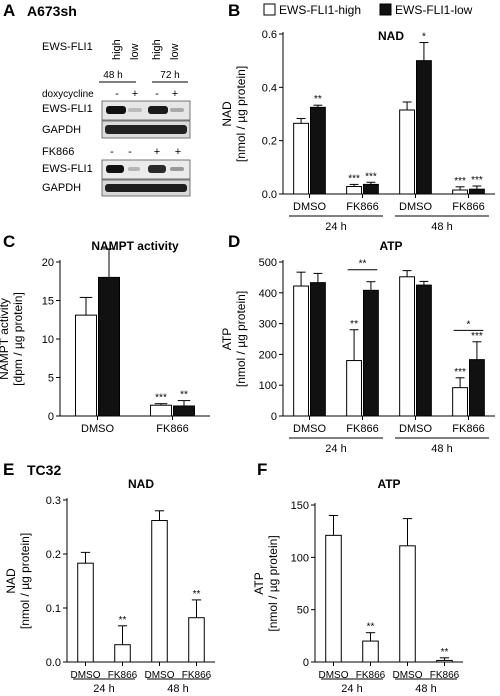  Describe the element at coordinates (25, 581) in the screenshot. I see `y-axis-unit: [nmol / µg protein]` at that location.